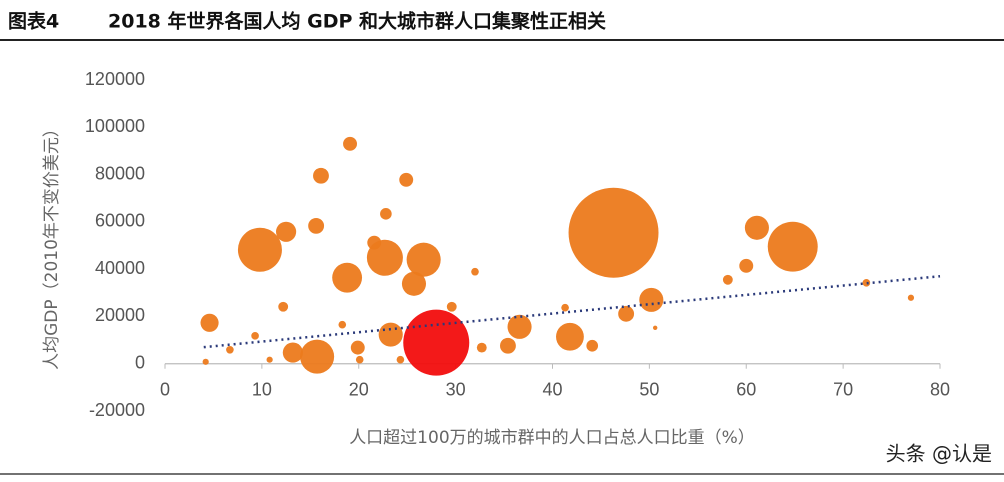  I want to click on x-tick-label: 10, so click(262, 389).